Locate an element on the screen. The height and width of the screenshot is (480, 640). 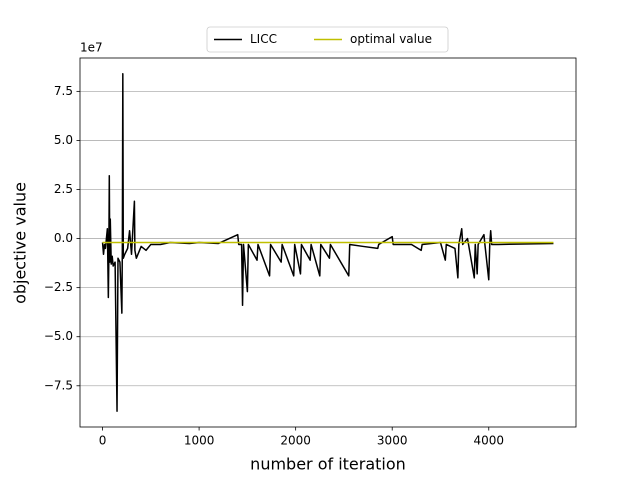
y-tick-label: 2.5 is located at coordinates (63, 189).